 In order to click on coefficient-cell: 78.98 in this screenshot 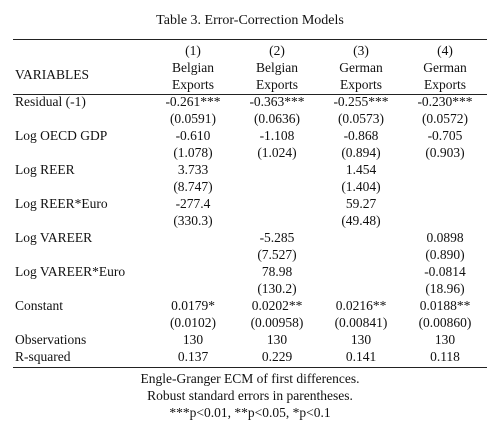, I will do `click(277, 271)`.